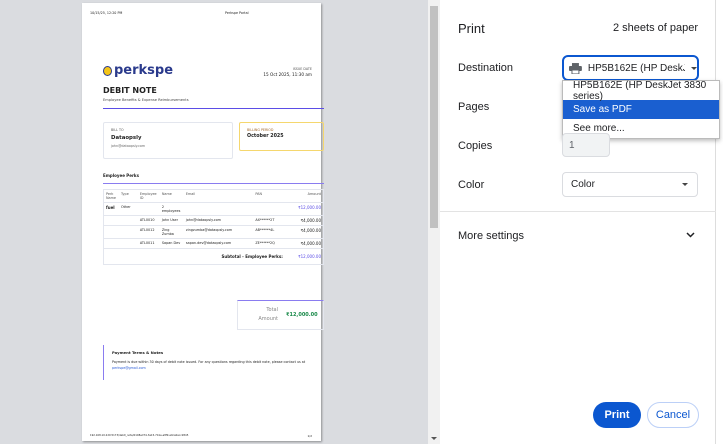  What do you see at coordinates (121, 175) in the screenshot?
I see `section-title: Employee Perks` at bounding box center [121, 175].